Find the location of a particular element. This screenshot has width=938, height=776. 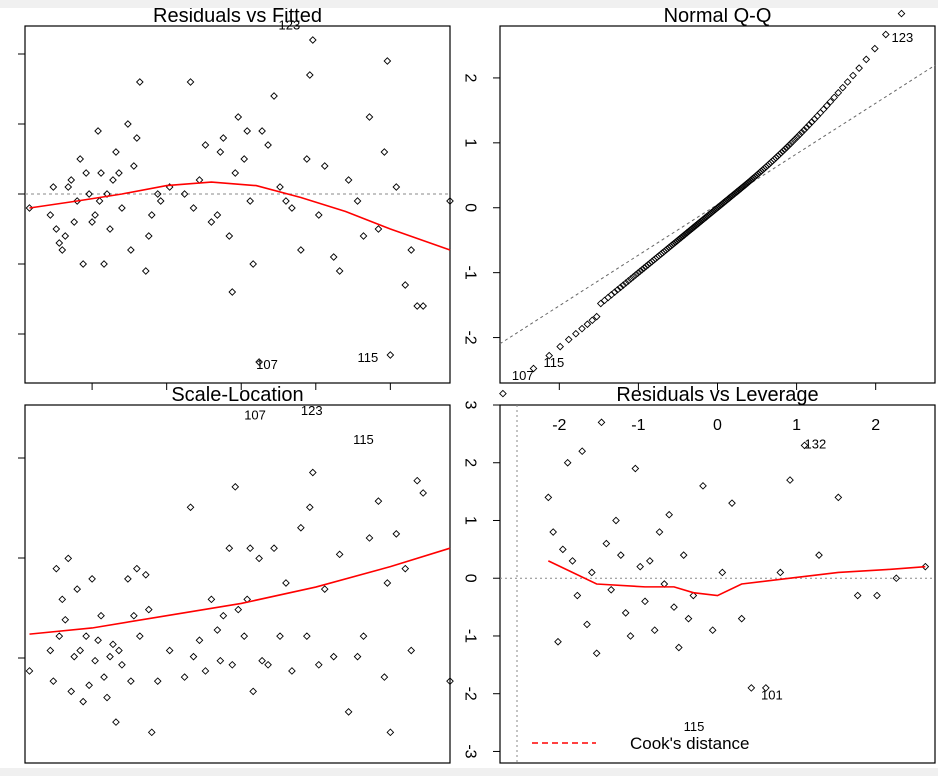

point-annotation: 123 is located at coordinates (312, 410).